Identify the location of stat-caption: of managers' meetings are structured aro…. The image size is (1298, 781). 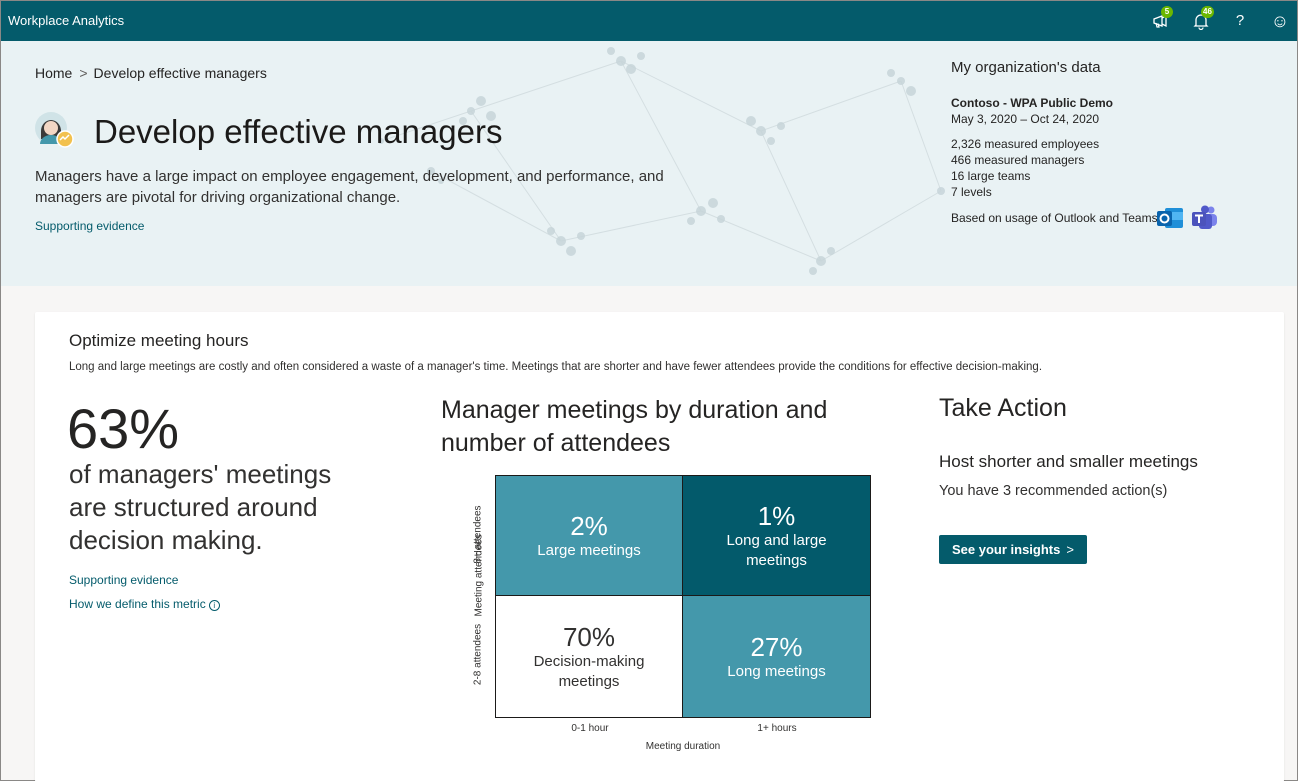
(200, 507).